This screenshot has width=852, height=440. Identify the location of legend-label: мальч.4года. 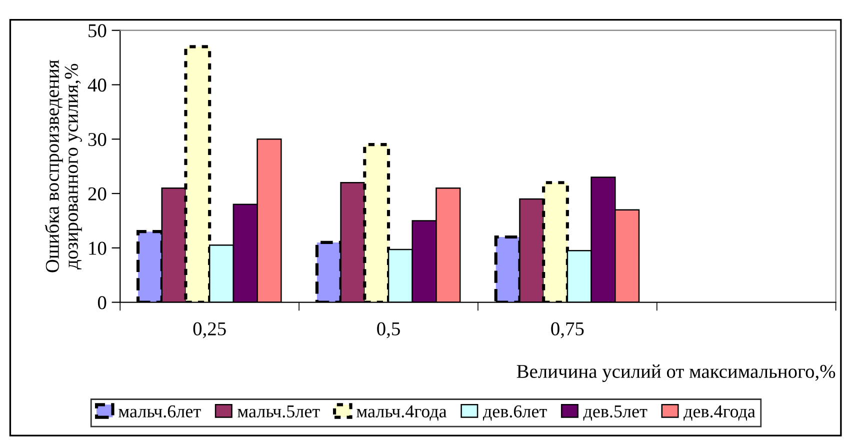
(401, 413).